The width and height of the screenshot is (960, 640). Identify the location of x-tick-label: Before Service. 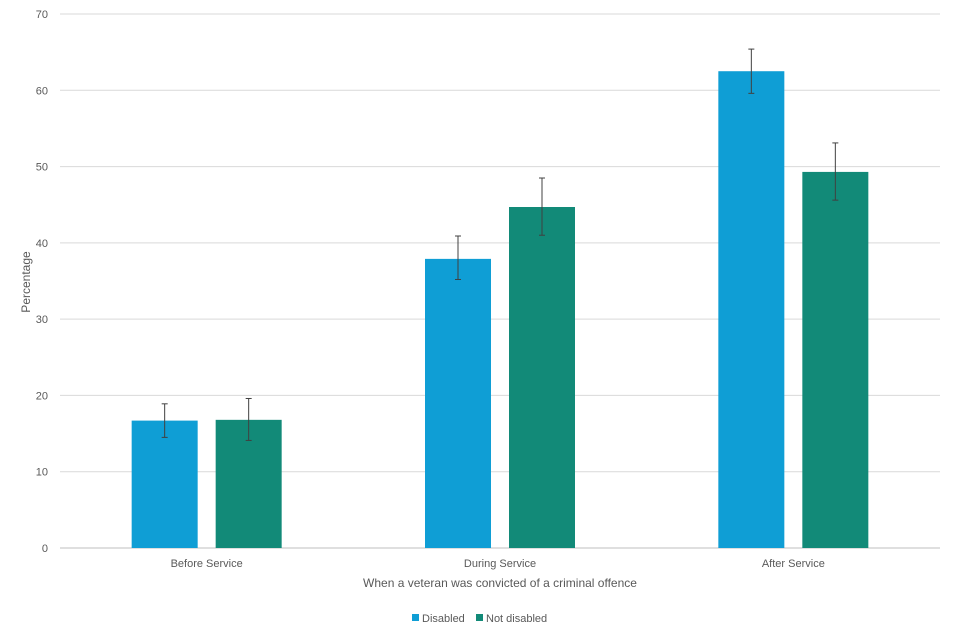
(207, 564).